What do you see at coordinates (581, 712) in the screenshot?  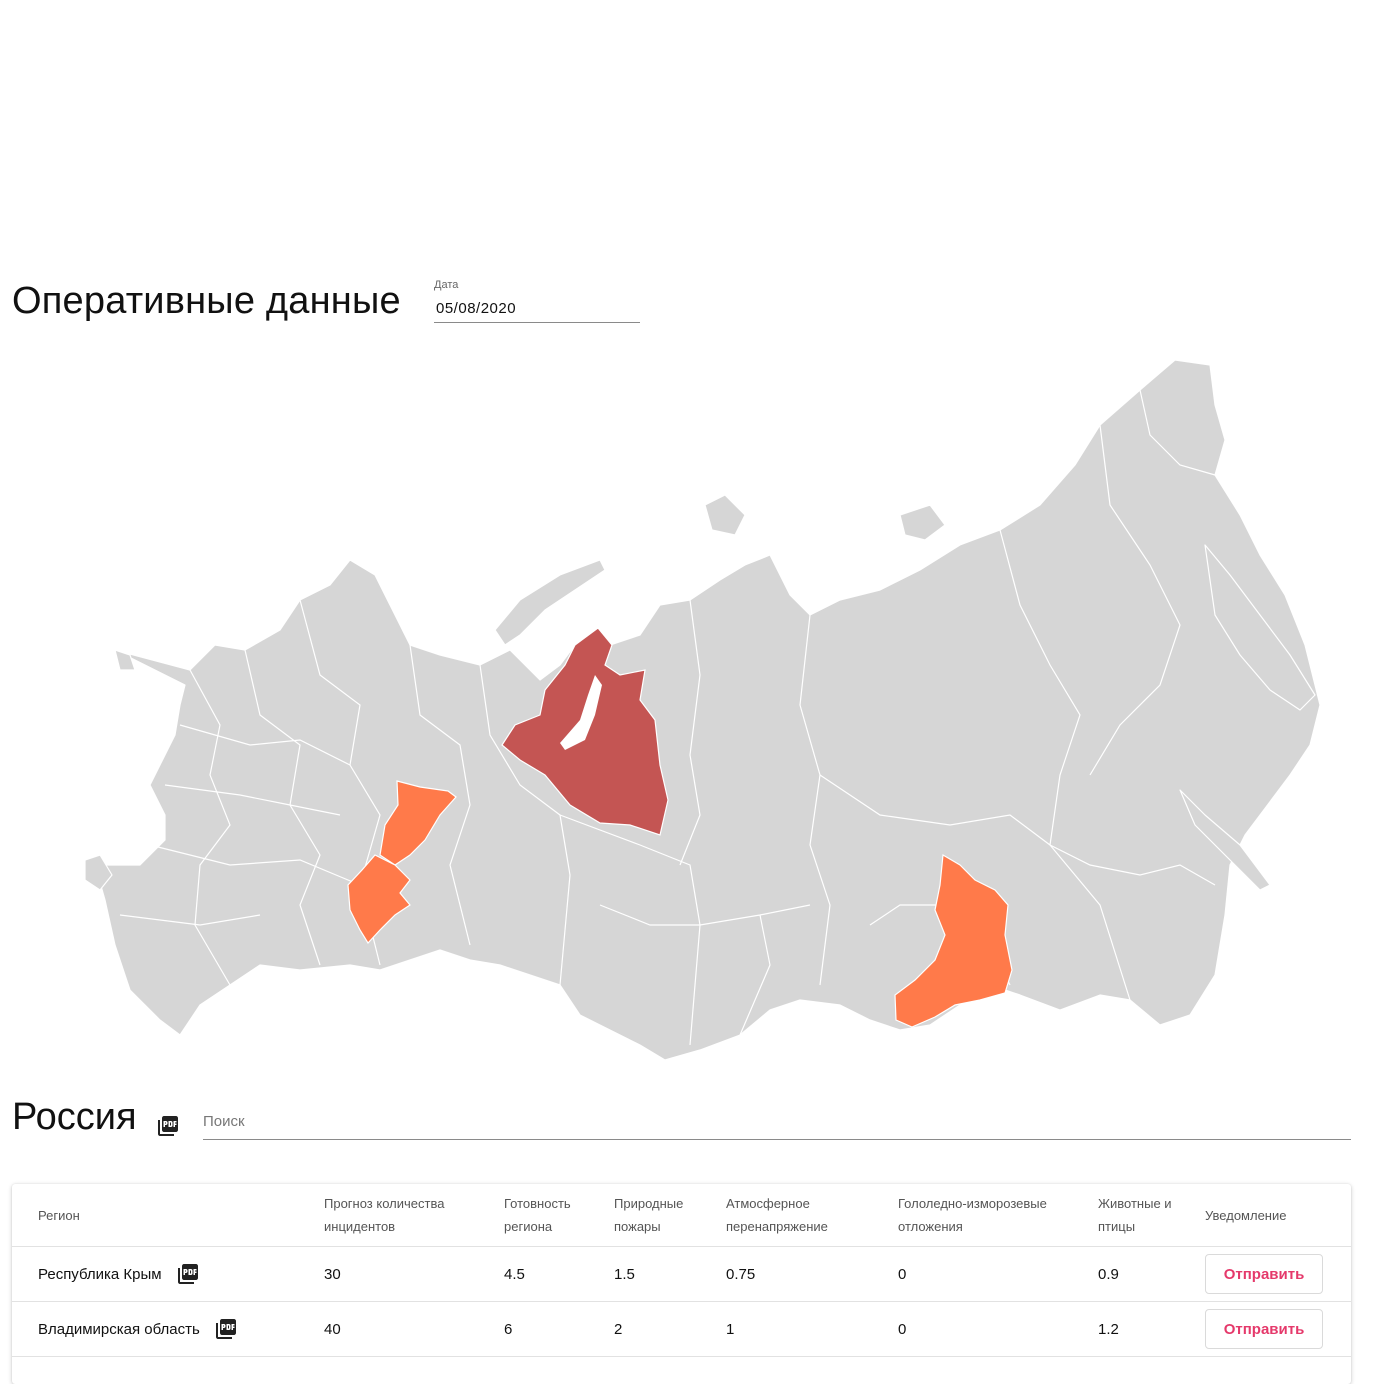 I see `map-region-yamal-bay` at bounding box center [581, 712].